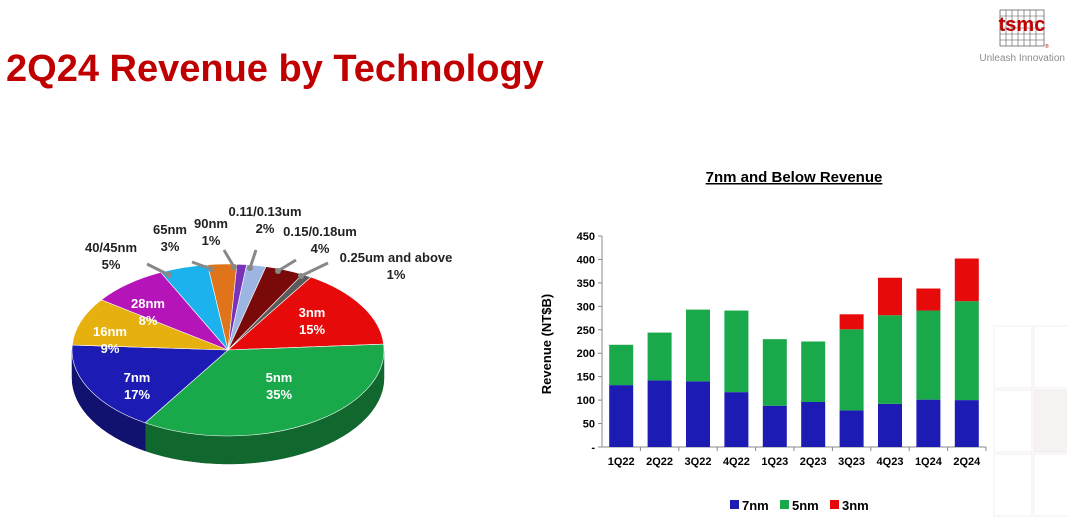 This screenshot has height=522, width=1067. What do you see at coordinates (253, 259) in the screenshot?
I see `pie-leader-0.11/0.13um` at bounding box center [253, 259].